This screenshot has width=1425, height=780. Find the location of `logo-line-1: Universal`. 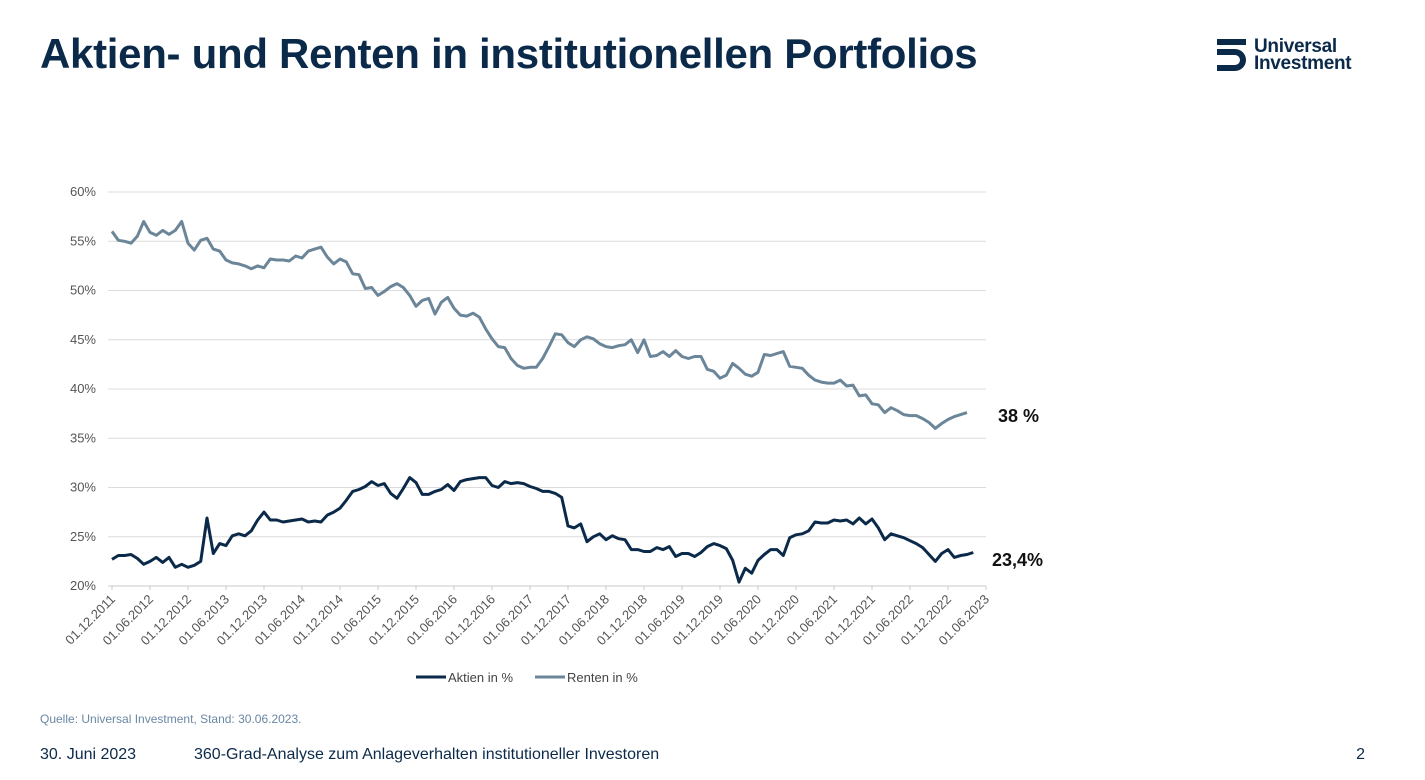

logo-line-1: Universal is located at coordinates (1295, 46).